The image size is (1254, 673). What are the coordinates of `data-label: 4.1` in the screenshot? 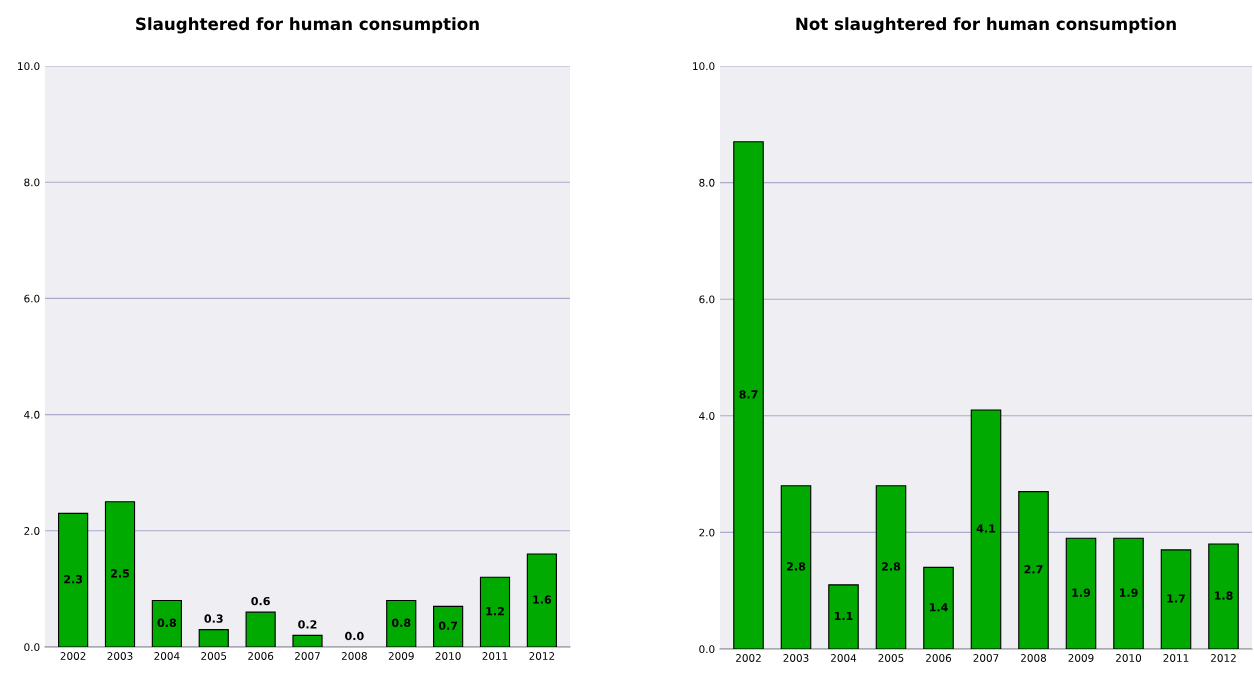 It's located at (986, 528).